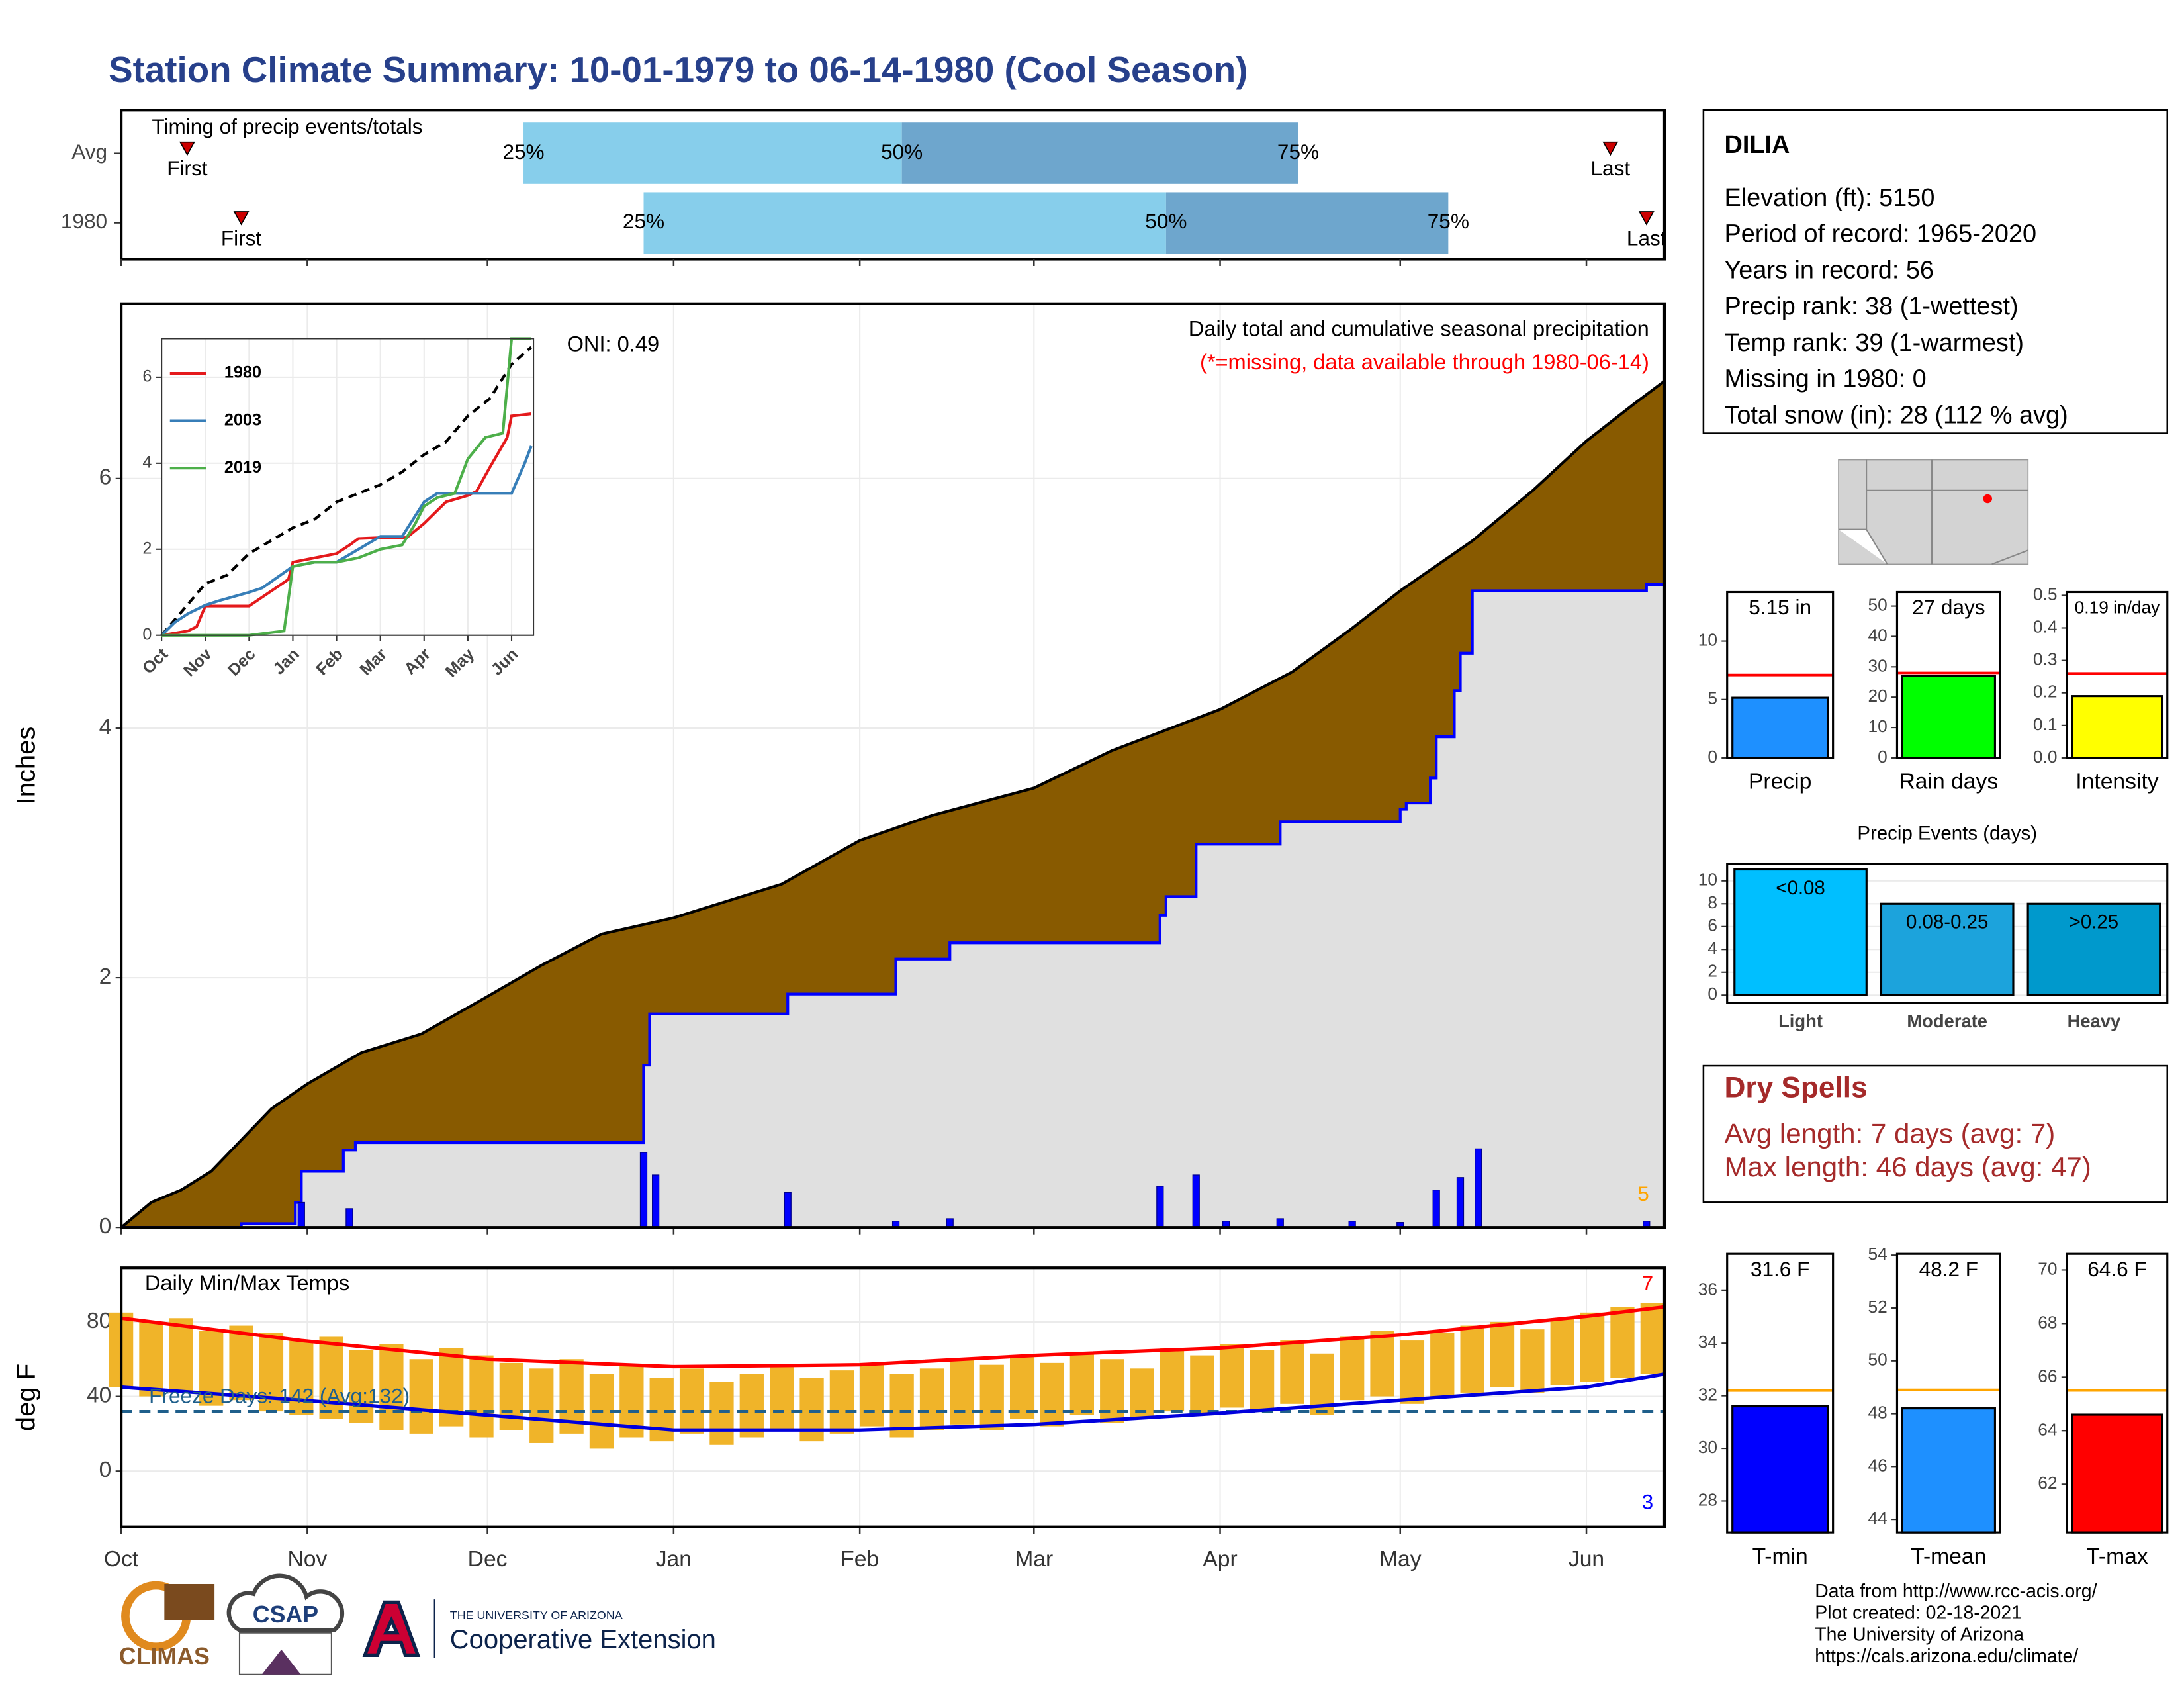 This screenshot has width=2184, height=1688. What do you see at coordinates (1707, 1342) in the screenshot?
I see `y-tick-label: 34` at bounding box center [1707, 1342].